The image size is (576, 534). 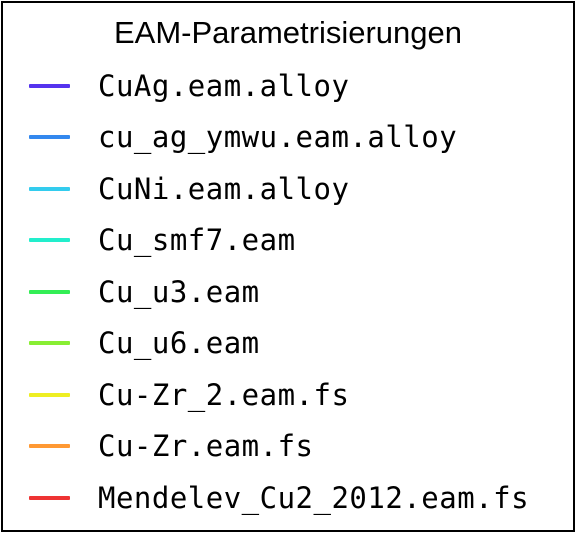 I want to click on legend-entry-cu-ag-ymwu-eam-alloy: cu_ag_ymwu.eam.alloy, so click(x=288, y=138).